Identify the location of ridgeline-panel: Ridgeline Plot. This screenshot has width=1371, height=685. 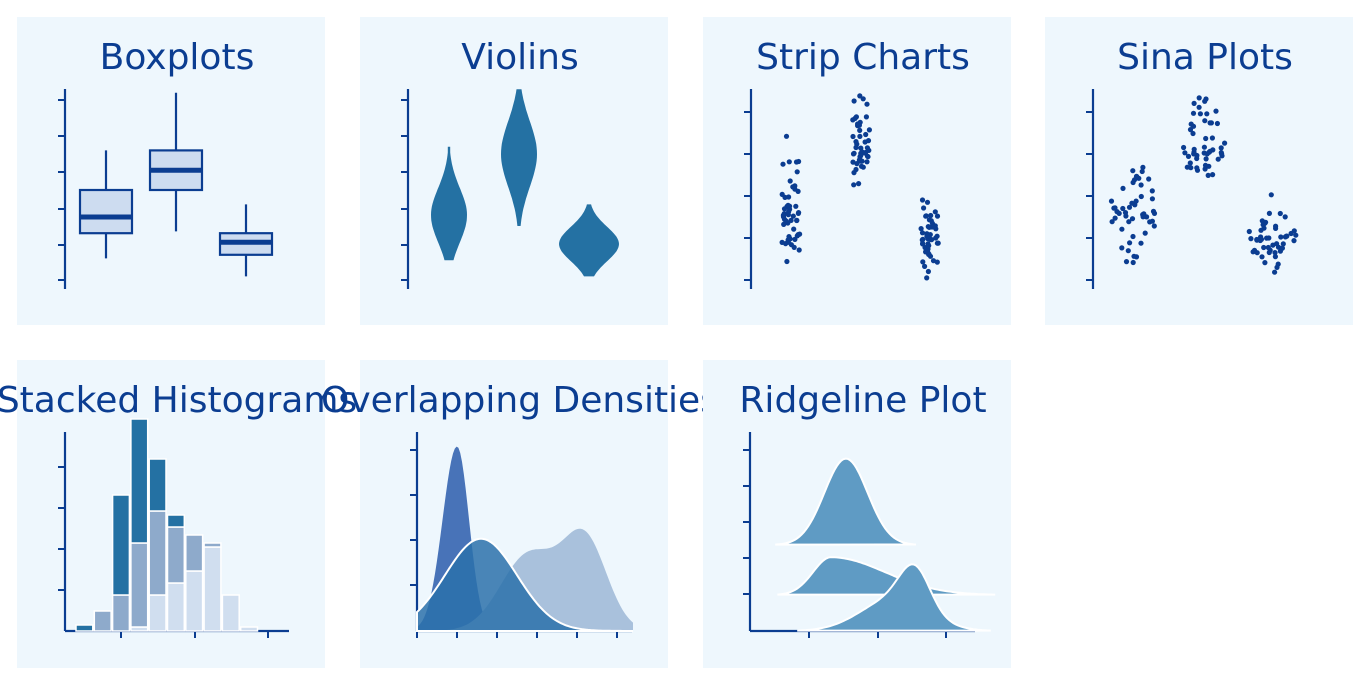
(857, 514).